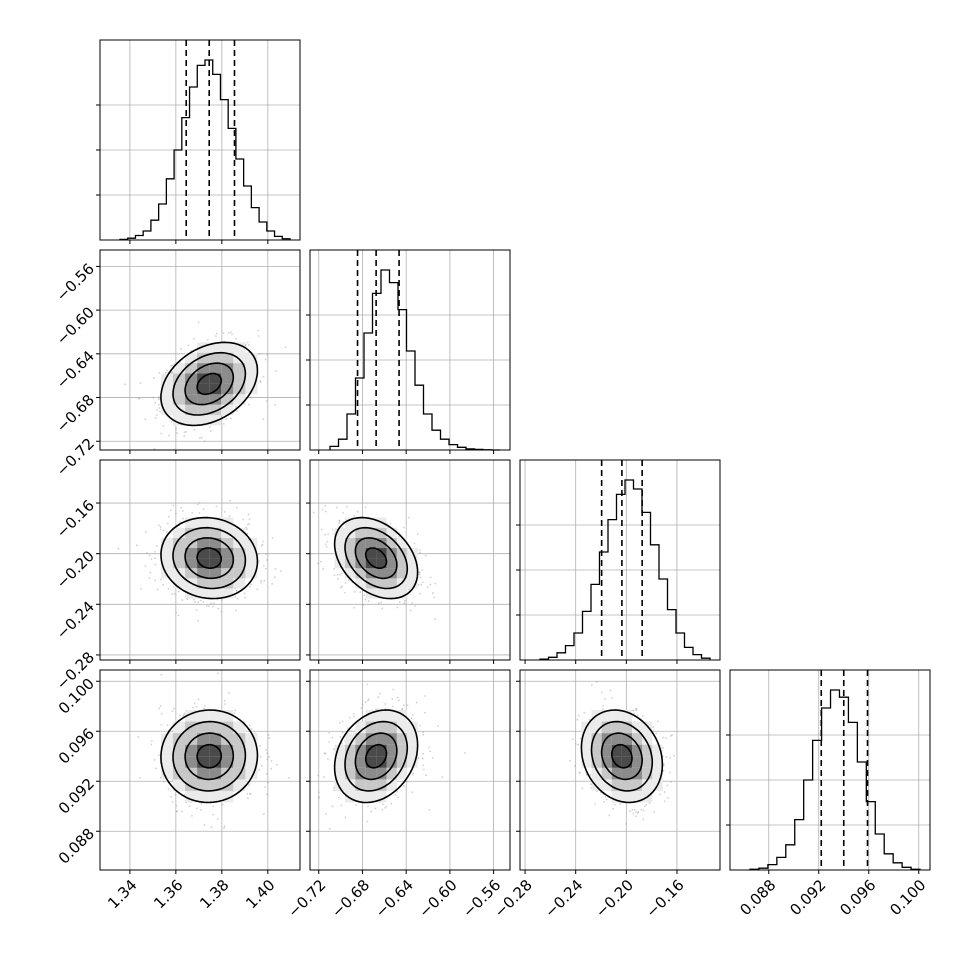 Image resolution: width=970 pixels, height=970 pixels. I want to click on panel-frame, so click(410, 350).